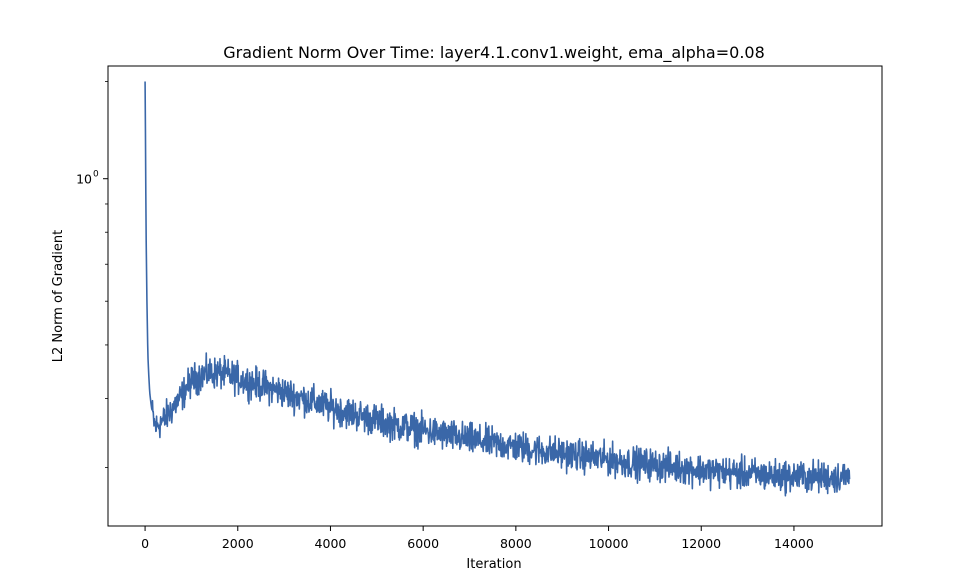 The image size is (958, 582). What do you see at coordinates (794, 543) in the screenshot?
I see `x-tick-label: 14000` at bounding box center [794, 543].